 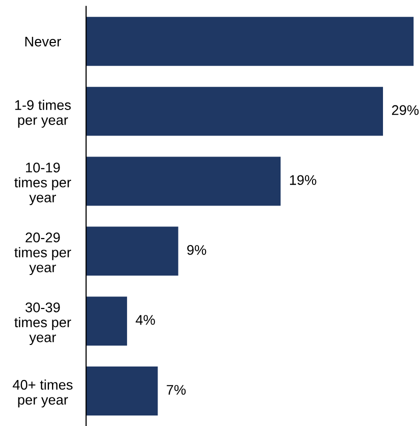 What do you see at coordinates (176, 389) in the screenshot?
I see `data-label: 7%` at bounding box center [176, 389].